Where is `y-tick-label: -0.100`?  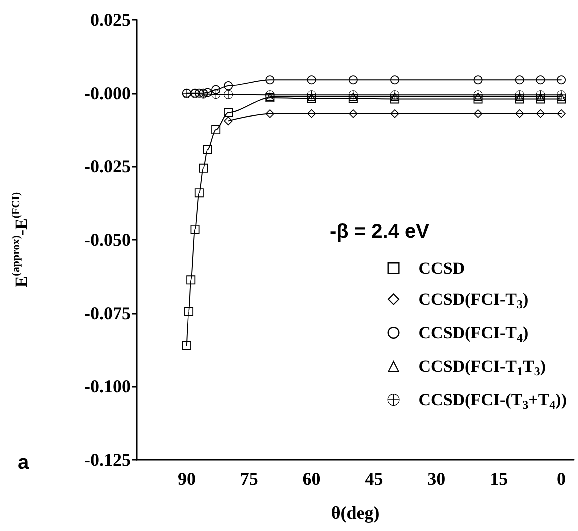
y-tick-label: -0.100 is located at coordinates (107, 386).